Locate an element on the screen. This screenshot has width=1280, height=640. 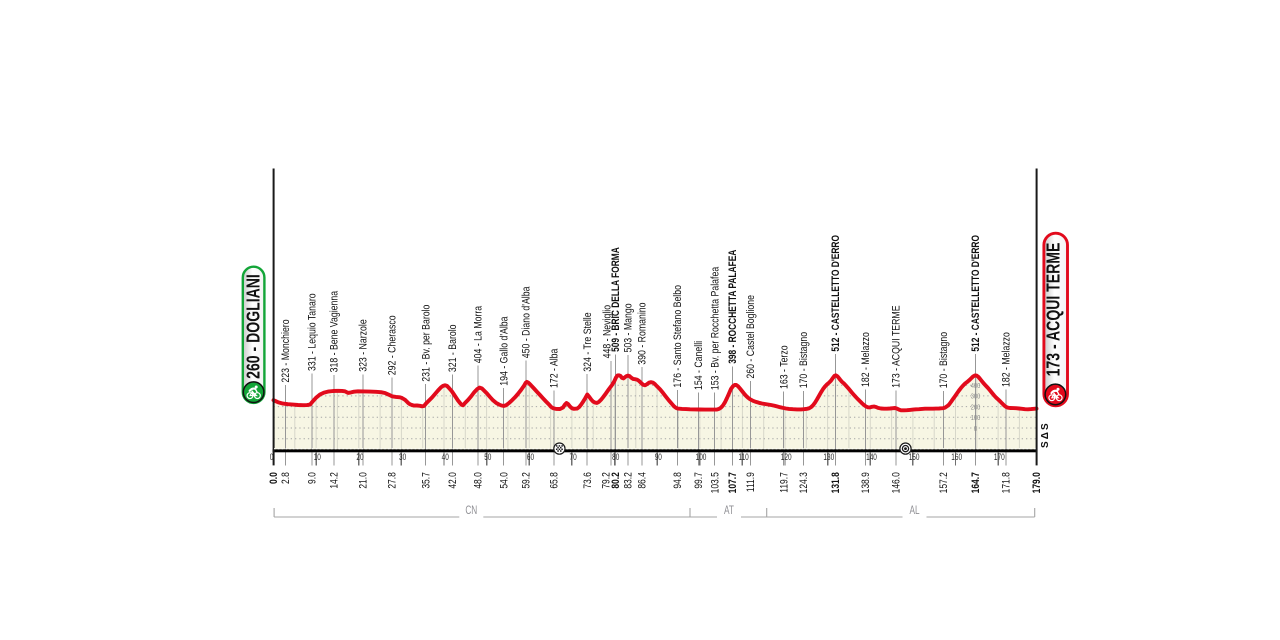
svg-text: 321 - Barolo is located at coordinates (453, 348).